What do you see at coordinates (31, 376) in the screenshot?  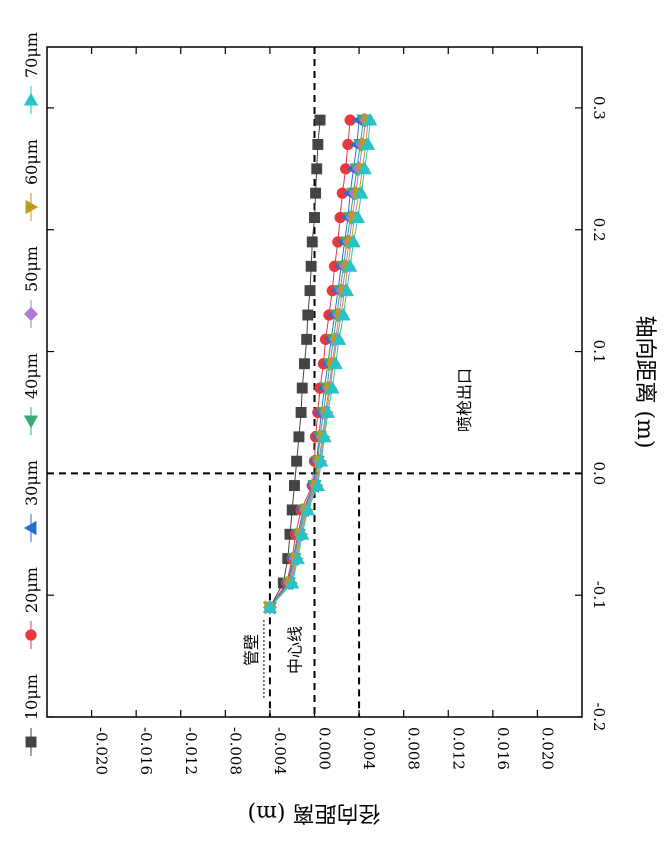 I see `legend-label: 40μm` at bounding box center [31, 376].